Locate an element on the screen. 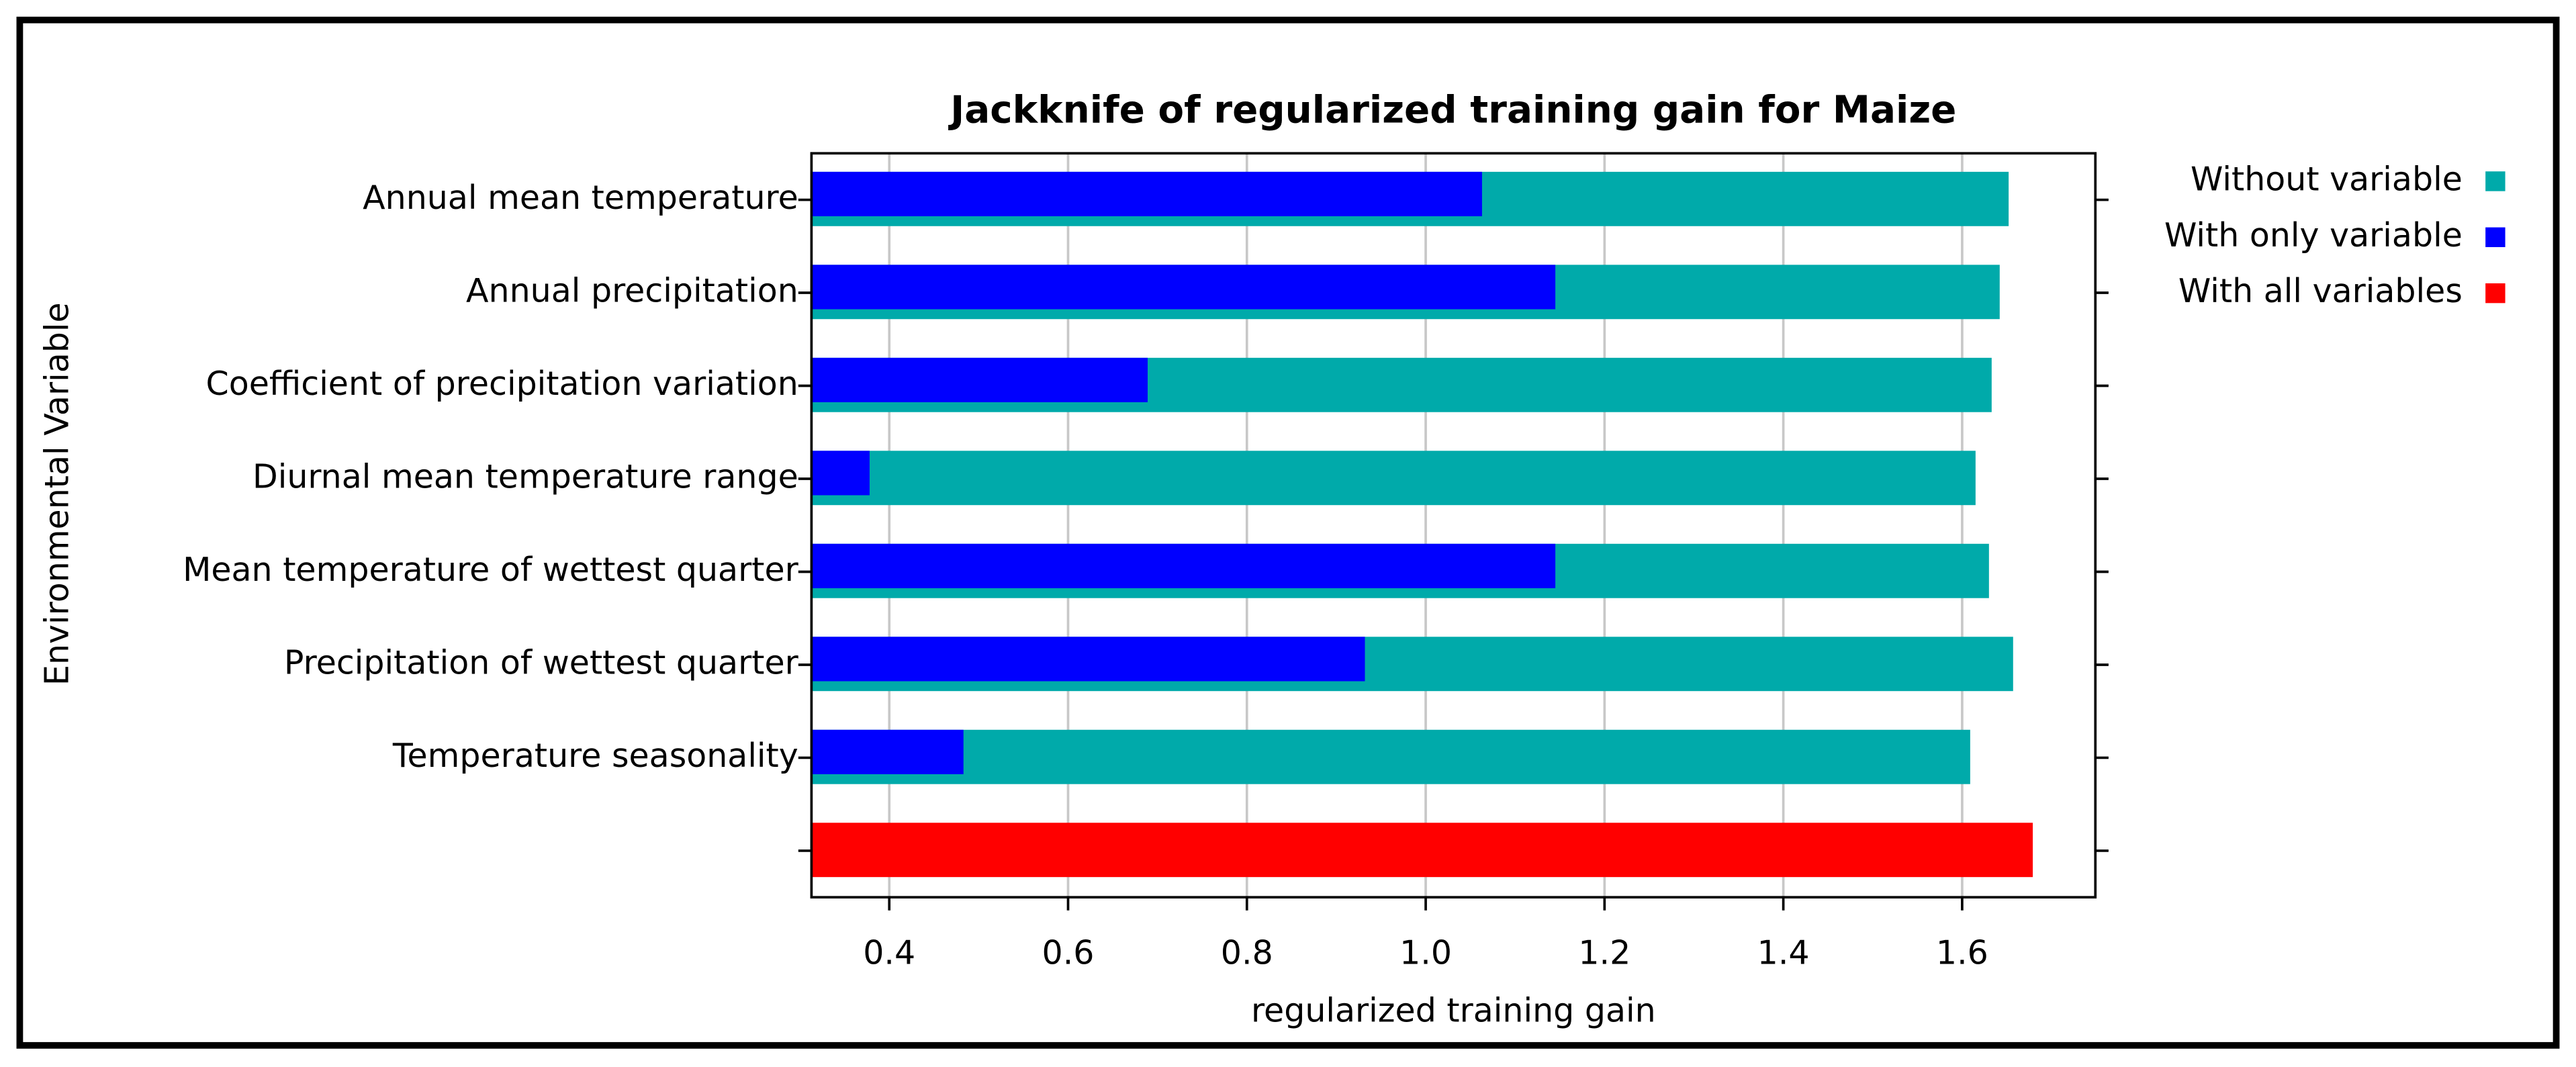 The width and height of the screenshot is (2576, 1067). y-tick-label: Coefficient of precipitation variation is located at coordinates (501, 383).